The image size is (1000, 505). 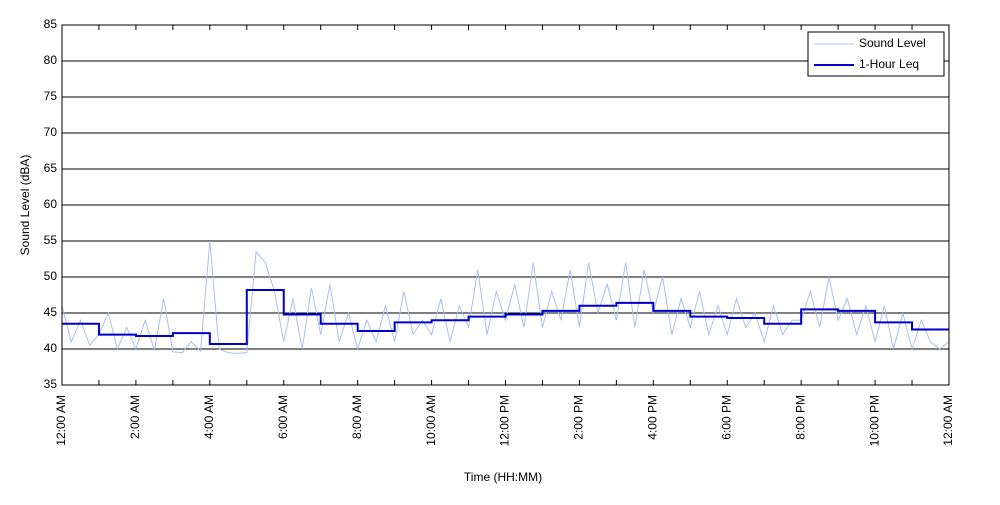 What do you see at coordinates (726, 417) in the screenshot?
I see `x-tick-label: 6:00 PM` at bounding box center [726, 417].